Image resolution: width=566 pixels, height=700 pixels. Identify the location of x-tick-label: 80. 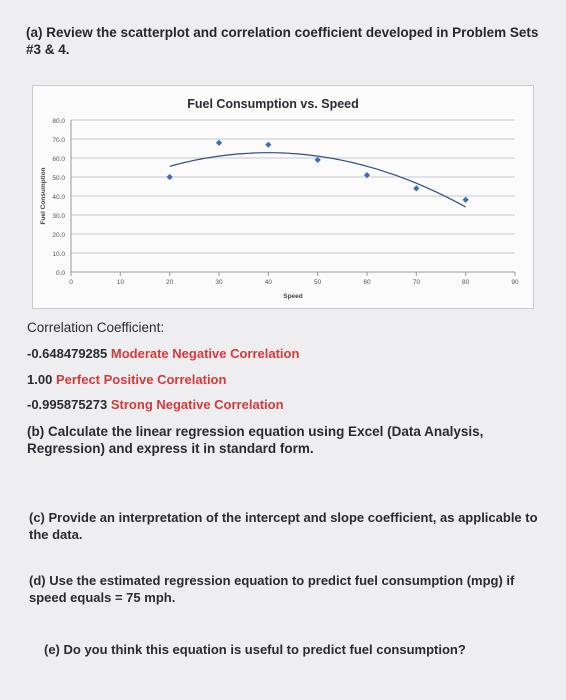
(466, 282).